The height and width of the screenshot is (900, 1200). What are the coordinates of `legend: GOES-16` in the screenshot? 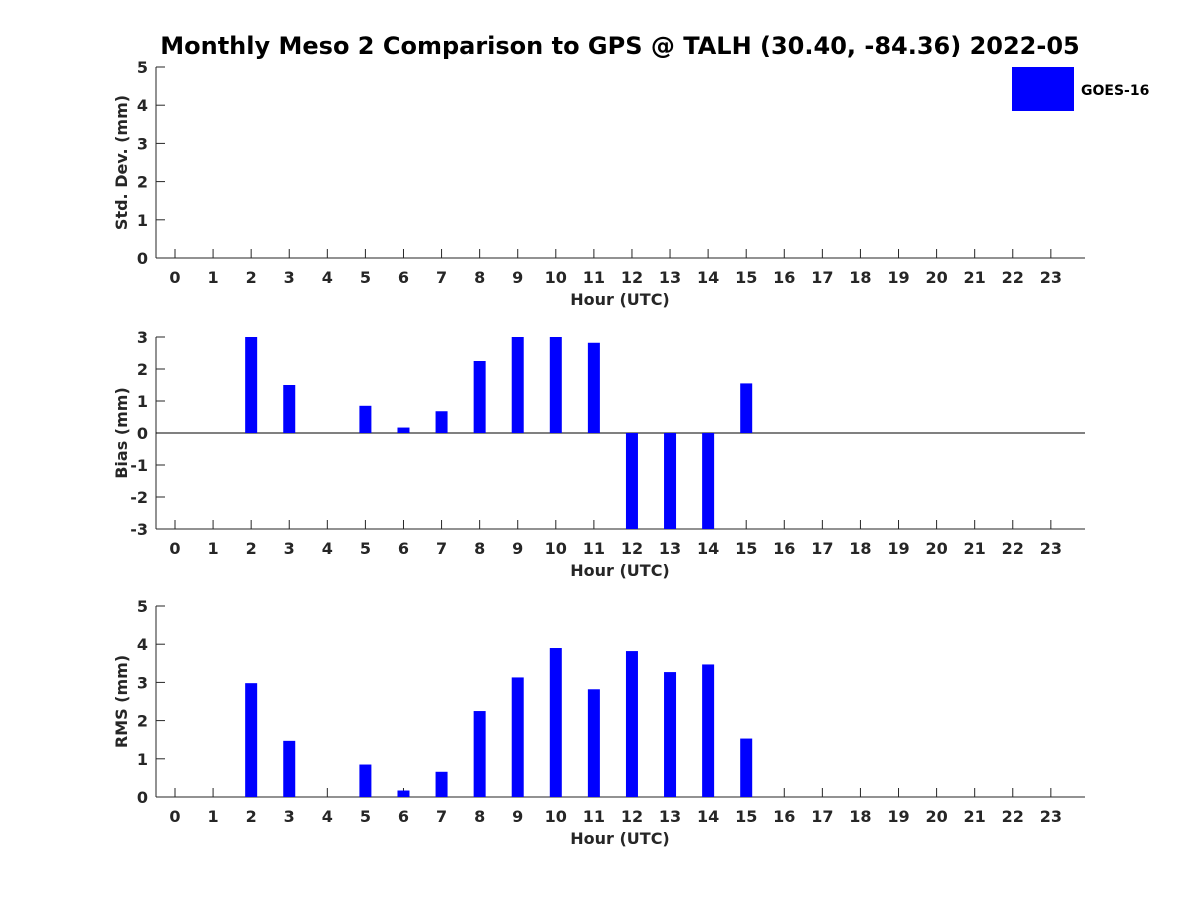 It's located at (1080, 89).